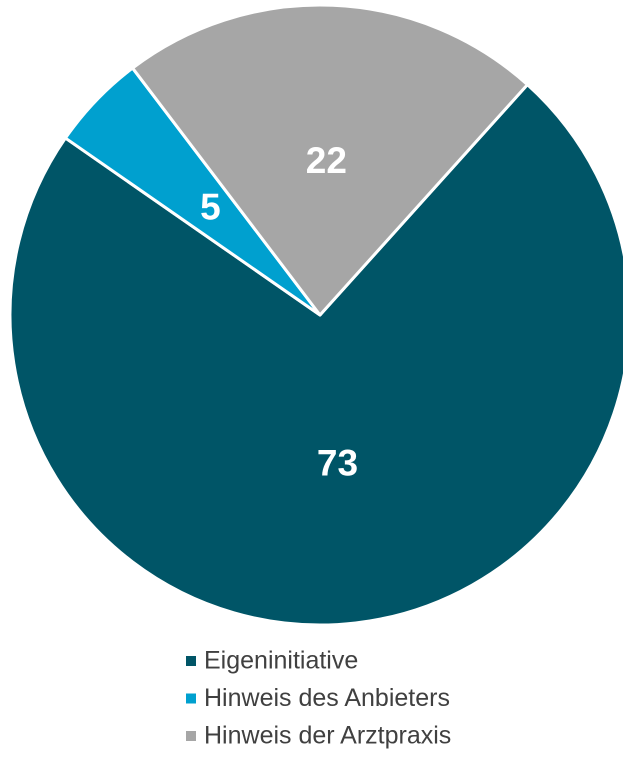 The height and width of the screenshot is (770, 623). Describe the element at coordinates (337, 463) in the screenshot. I see `value-label: 73` at that location.